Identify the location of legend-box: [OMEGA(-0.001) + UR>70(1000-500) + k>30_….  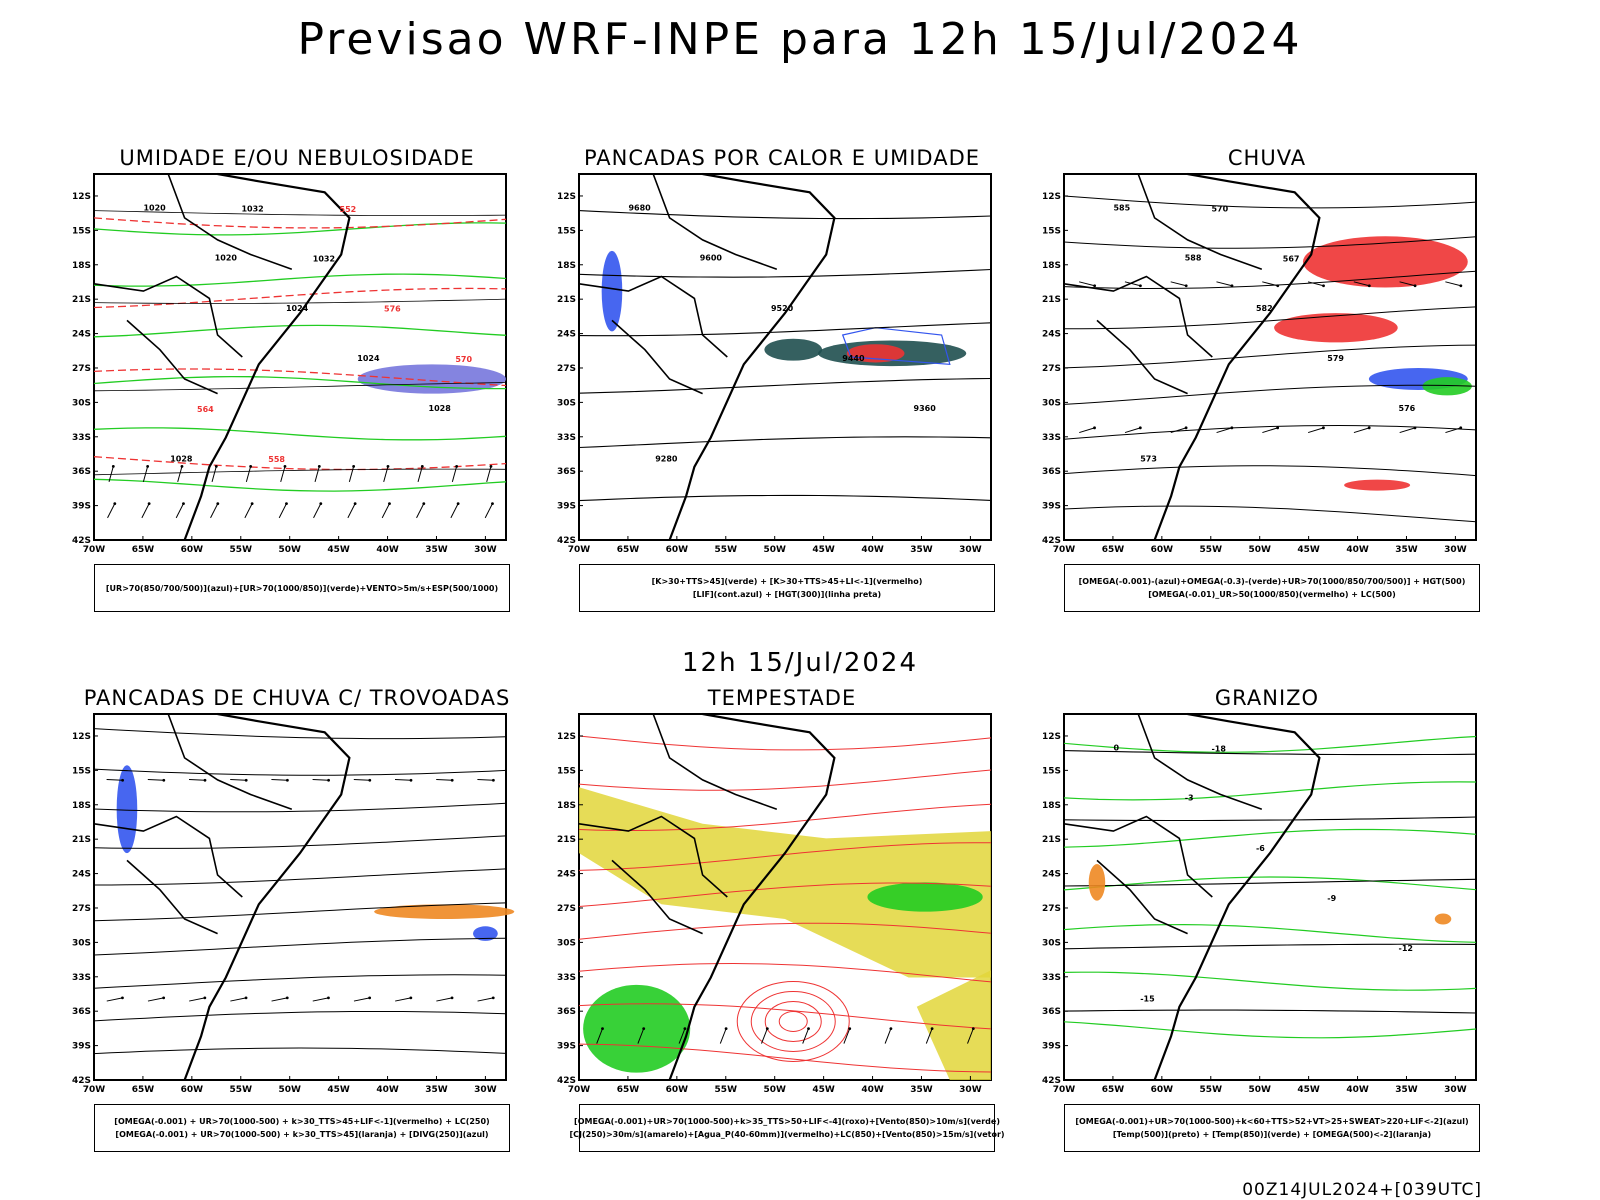
(302, 1128).